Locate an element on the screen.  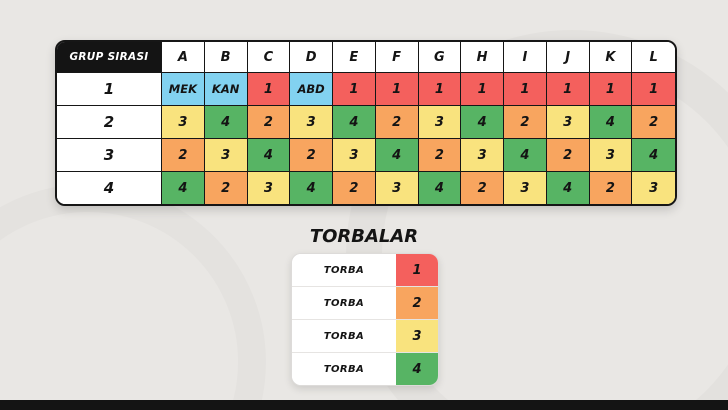
pots-title: TORBALAR is located at coordinates (364, 236).